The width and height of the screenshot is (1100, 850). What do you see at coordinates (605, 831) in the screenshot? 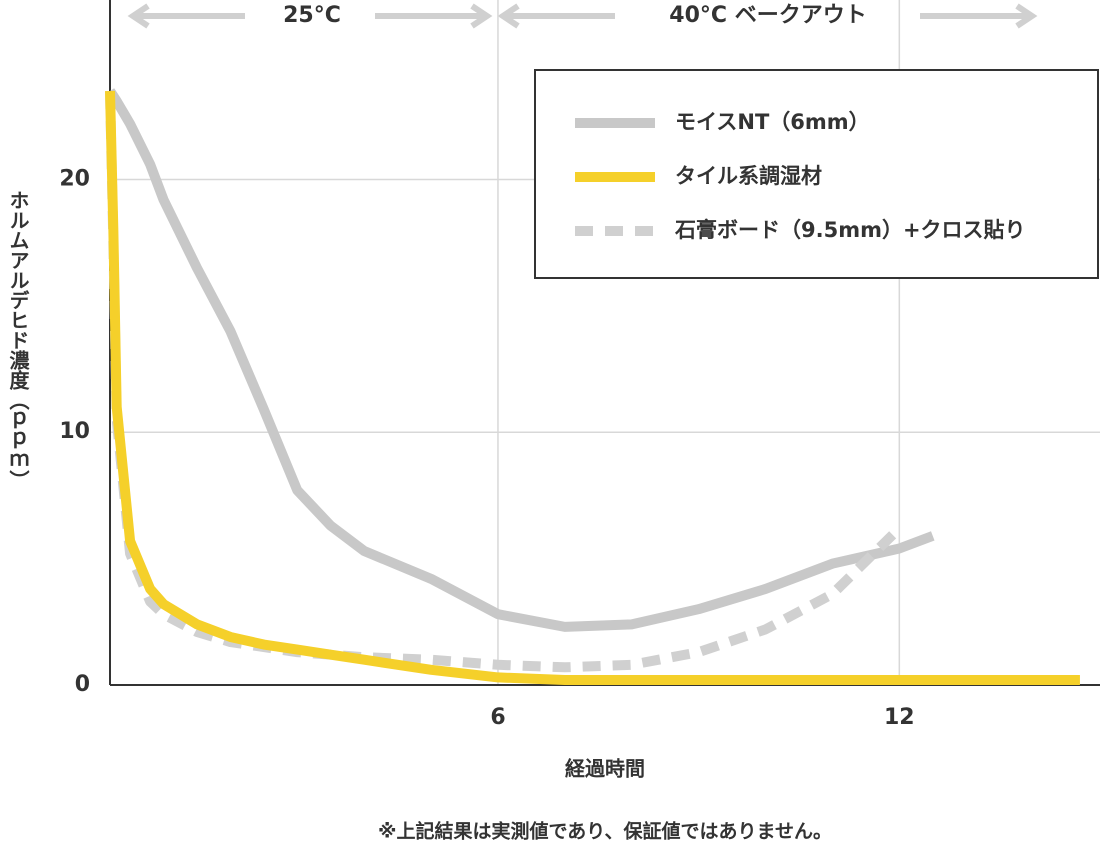
I see `footnote: ※上記結果は実測値であり、保証値ではありません。` at bounding box center [605, 831].